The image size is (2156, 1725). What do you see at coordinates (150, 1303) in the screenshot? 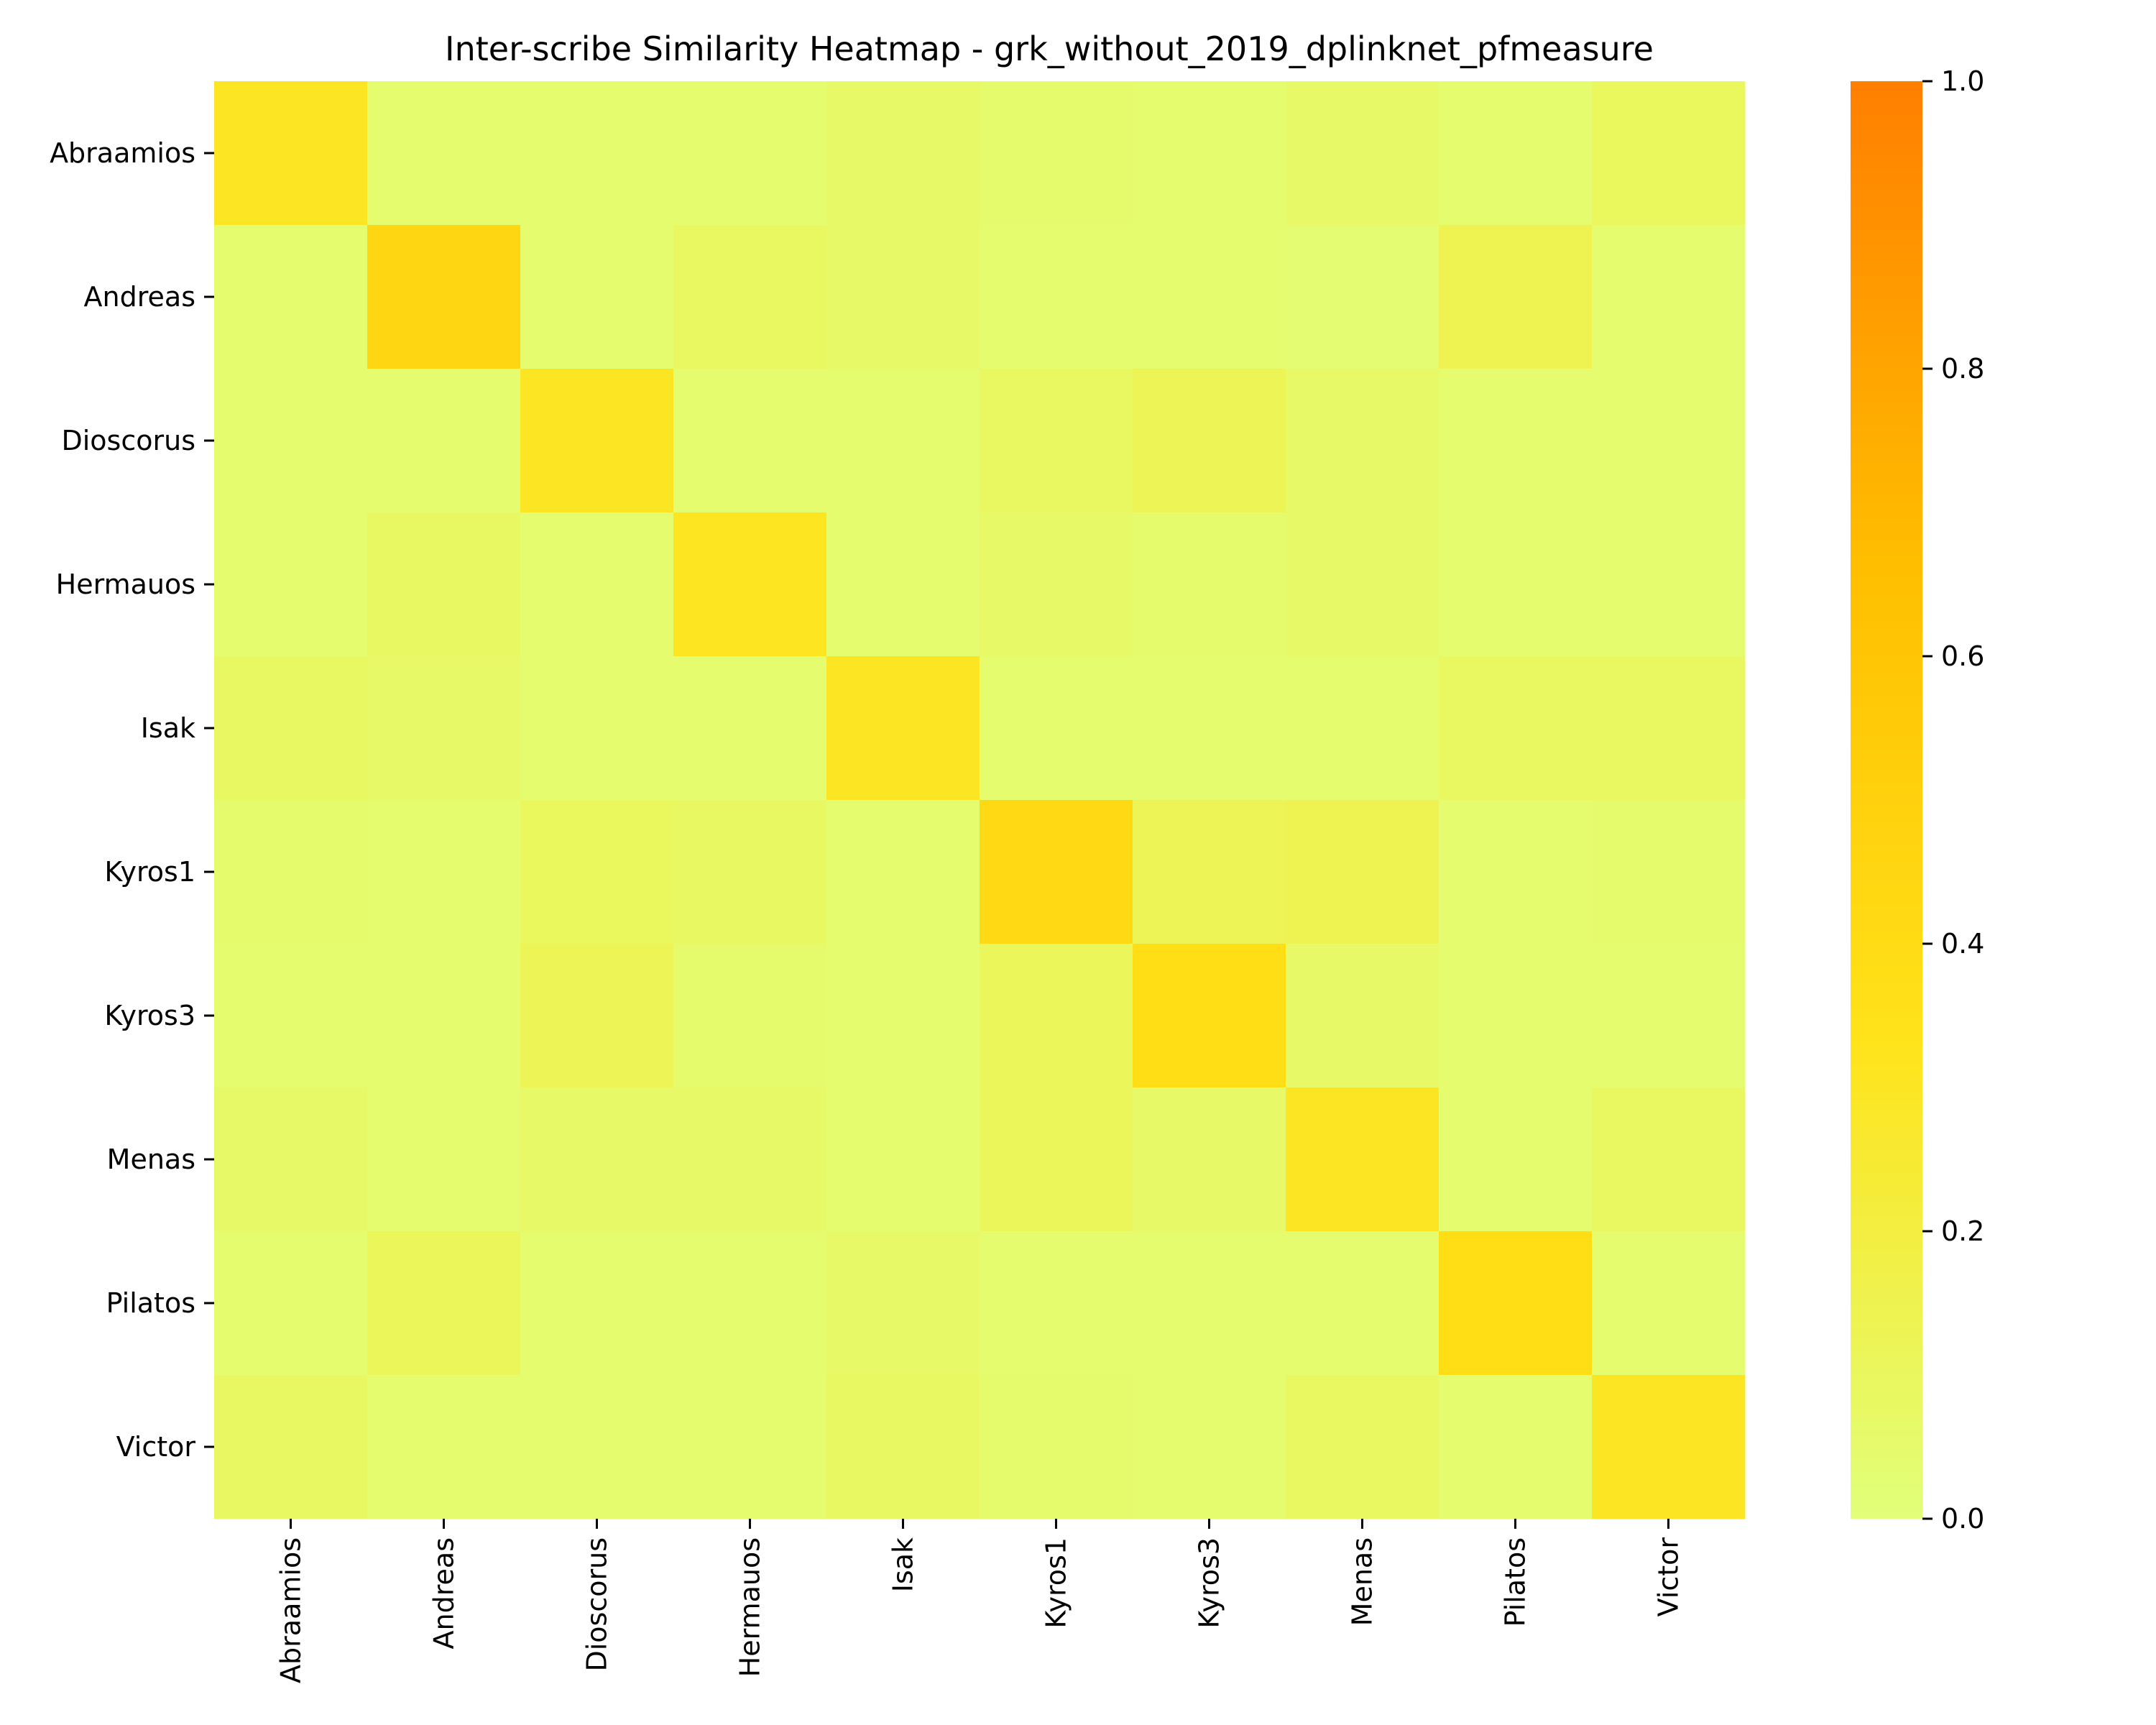
I see `y-tick-label: Pilatos` at bounding box center [150, 1303].